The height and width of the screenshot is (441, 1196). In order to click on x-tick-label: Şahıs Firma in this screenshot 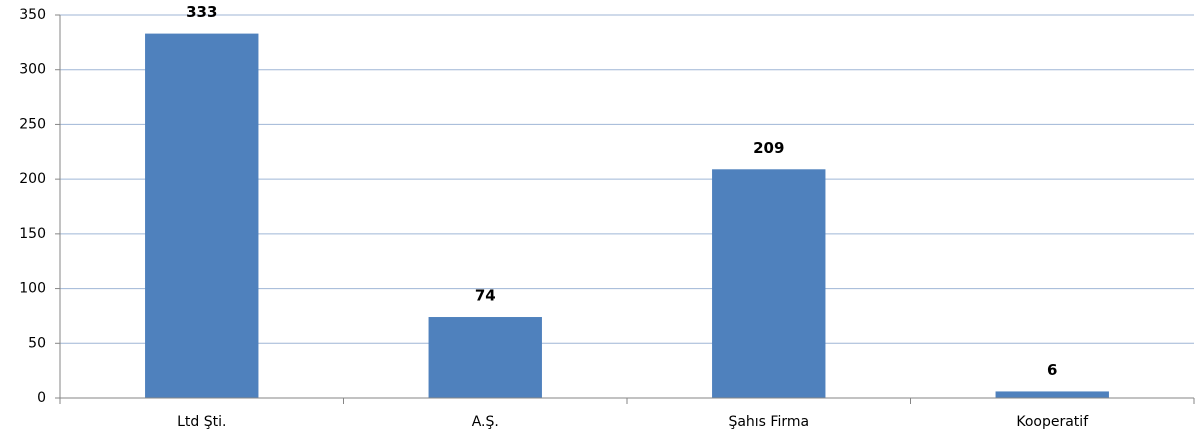, I will do `click(768, 422)`.